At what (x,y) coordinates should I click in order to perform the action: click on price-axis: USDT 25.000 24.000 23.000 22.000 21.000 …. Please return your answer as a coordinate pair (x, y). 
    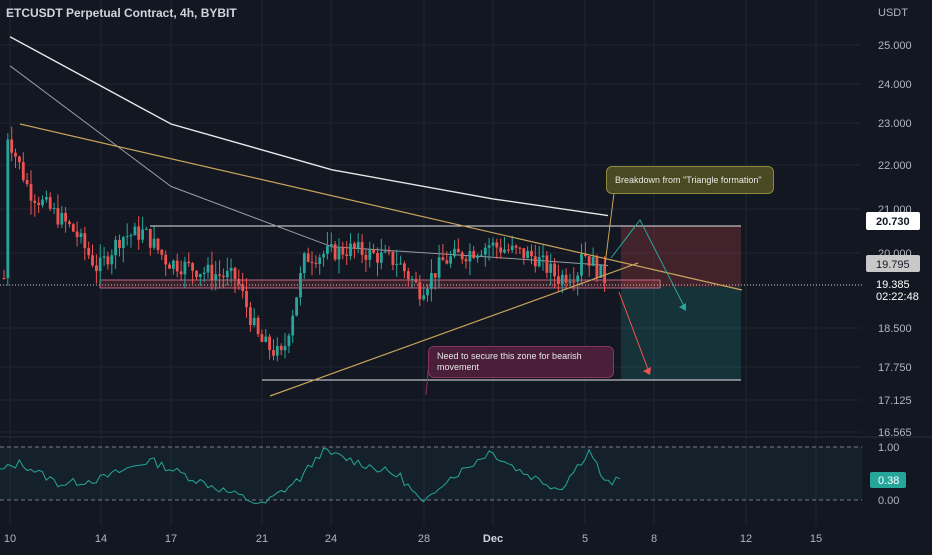
    Looking at the image, I should click on (893, 257).